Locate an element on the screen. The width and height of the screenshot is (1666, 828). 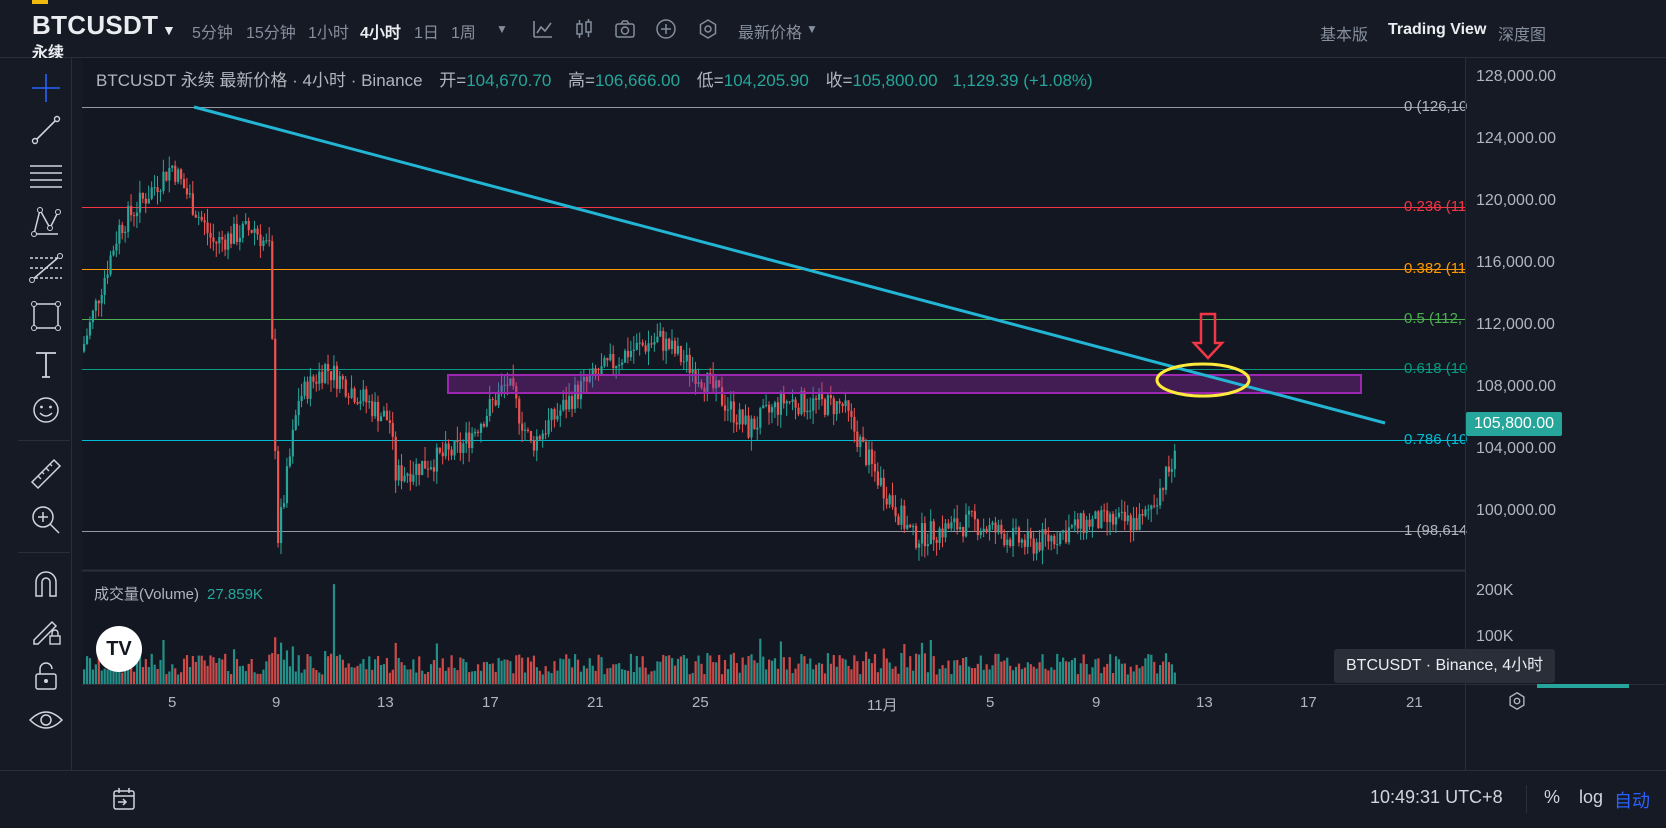
pattern-tool-icon is located at coordinates (46, 222).